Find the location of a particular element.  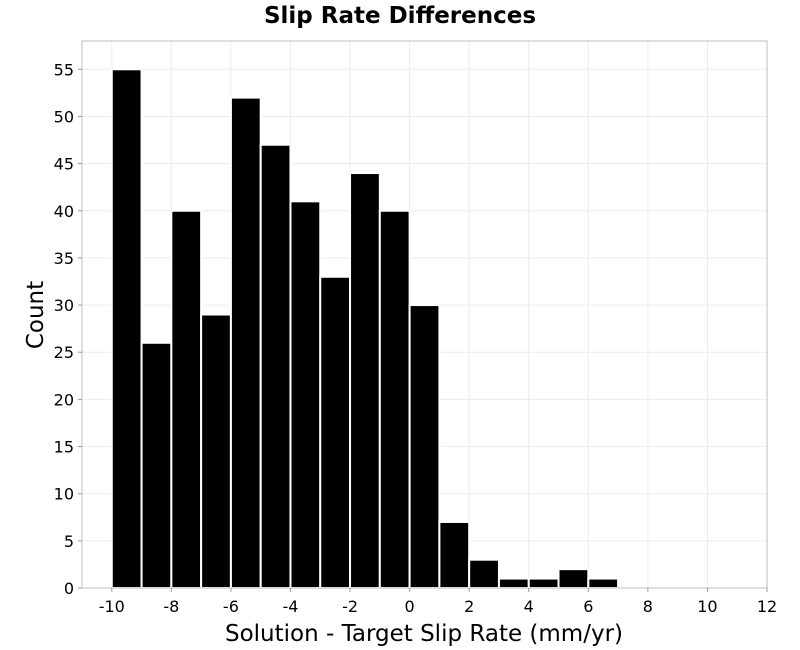

x-axis-ticks: -10 -8 -6 -4 -2 0 2 4 6 8 10 12 is located at coordinates (438, 602).